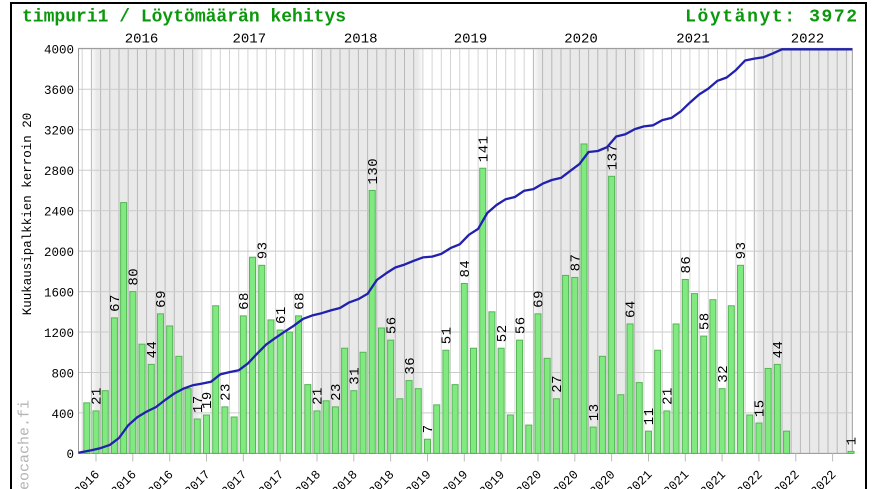 Image resolution: width=885 pixels, height=489 pixels. What do you see at coordinates (59, 253) in the screenshot?
I see `svg-text: 2000` at bounding box center [59, 253].